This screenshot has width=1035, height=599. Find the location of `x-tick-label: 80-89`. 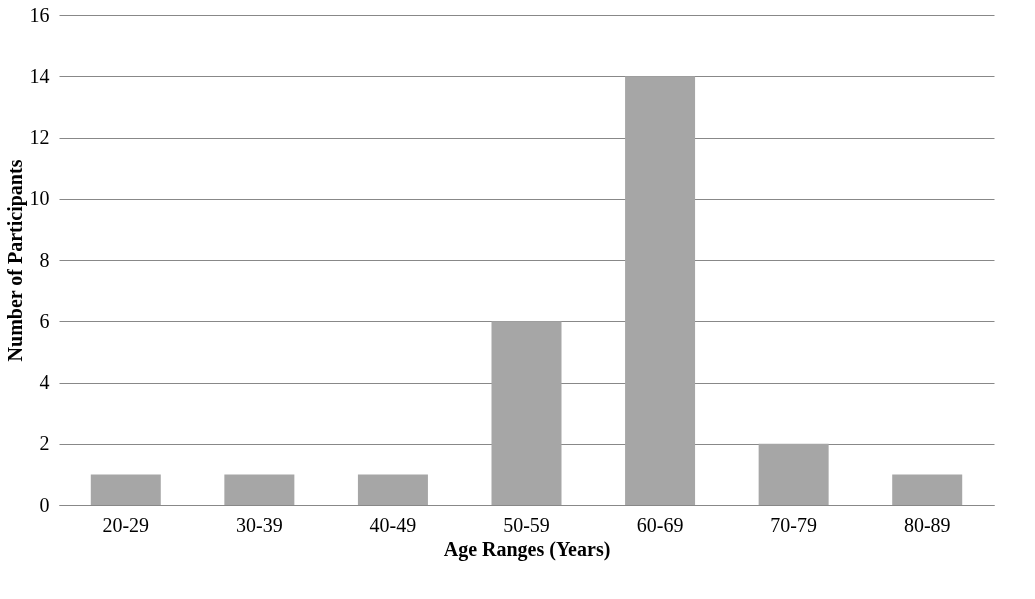

x-tick-label: 80-89 is located at coordinates (927, 524).